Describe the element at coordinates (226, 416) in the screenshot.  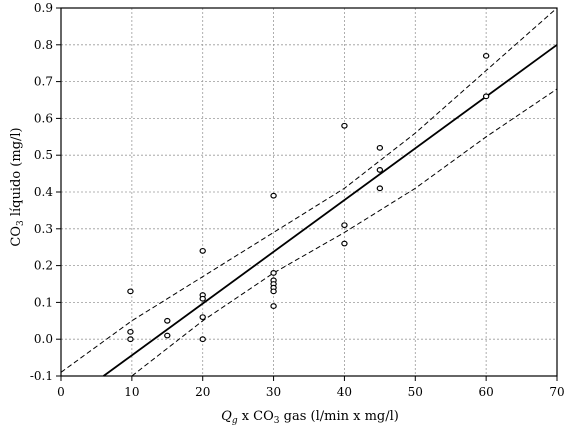
I see `x-label-q: Q` at that location.